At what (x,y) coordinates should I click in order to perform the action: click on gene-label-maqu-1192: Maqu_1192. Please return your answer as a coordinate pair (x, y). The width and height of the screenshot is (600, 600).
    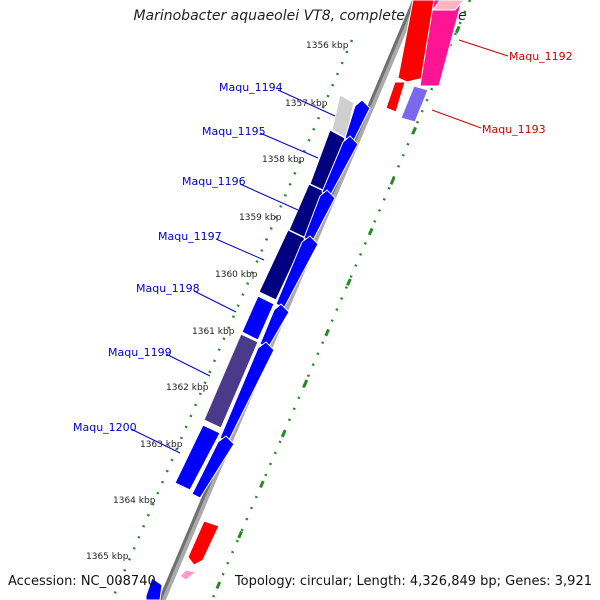
    Looking at the image, I should click on (541, 56).